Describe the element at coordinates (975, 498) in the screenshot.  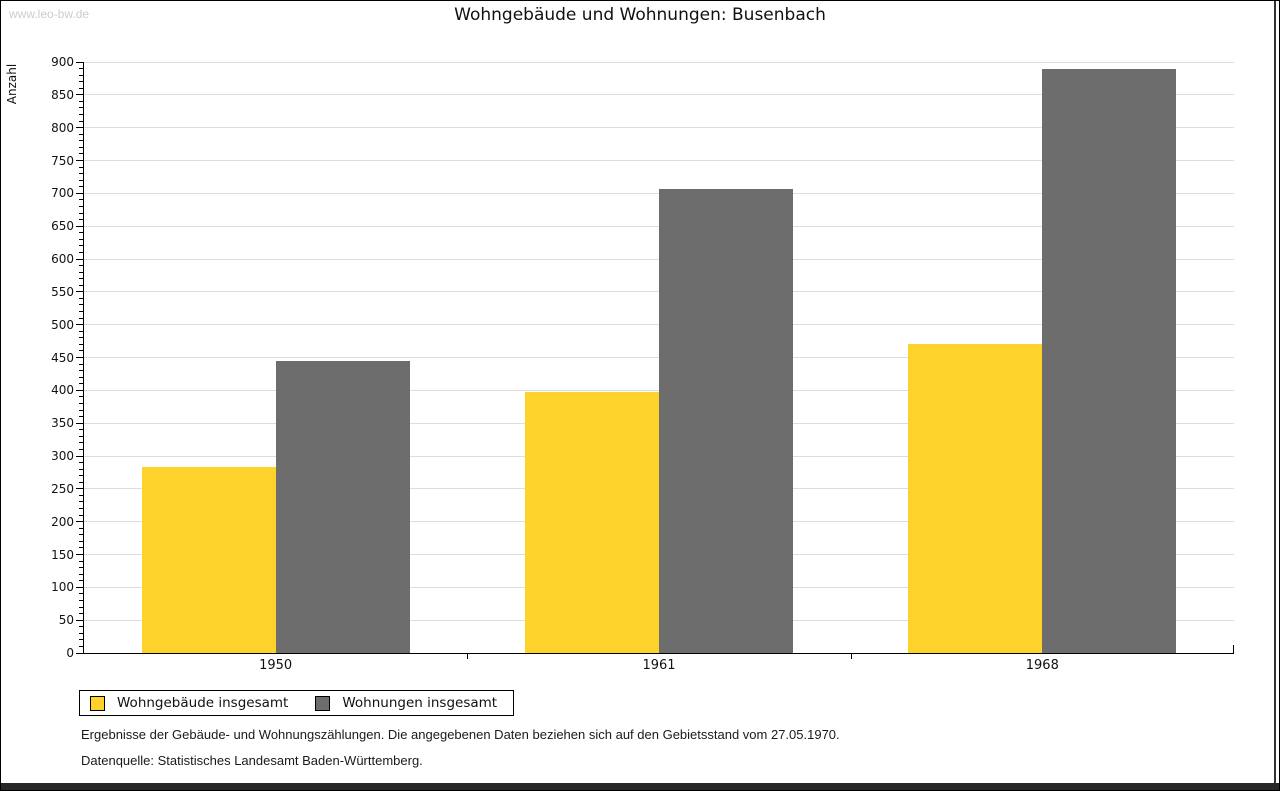
I see `bar-wohngebaeude-1968` at that location.